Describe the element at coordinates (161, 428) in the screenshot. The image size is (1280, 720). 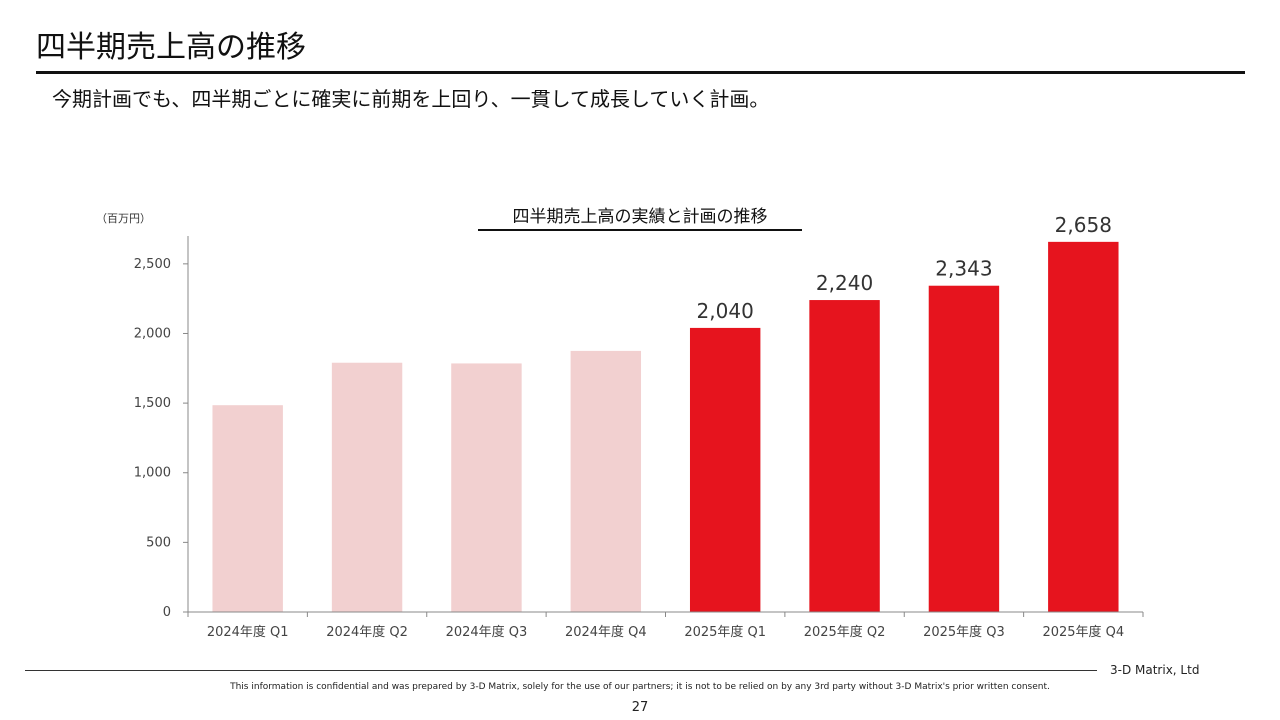
I see `y-axis: 0 500 1,000 1,500 2,000 2,500` at that location.